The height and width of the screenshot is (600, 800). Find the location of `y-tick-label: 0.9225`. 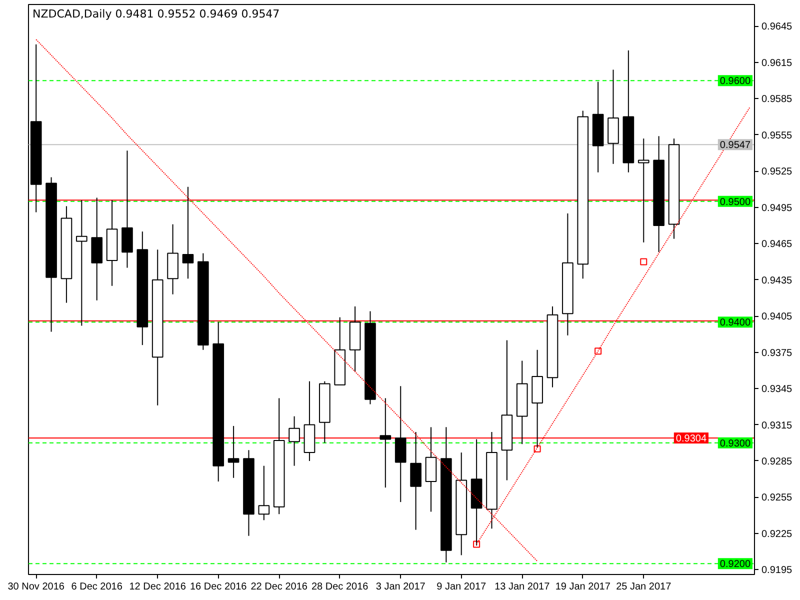

y-tick-label: 0.9225 is located at coordinates (777, 534).